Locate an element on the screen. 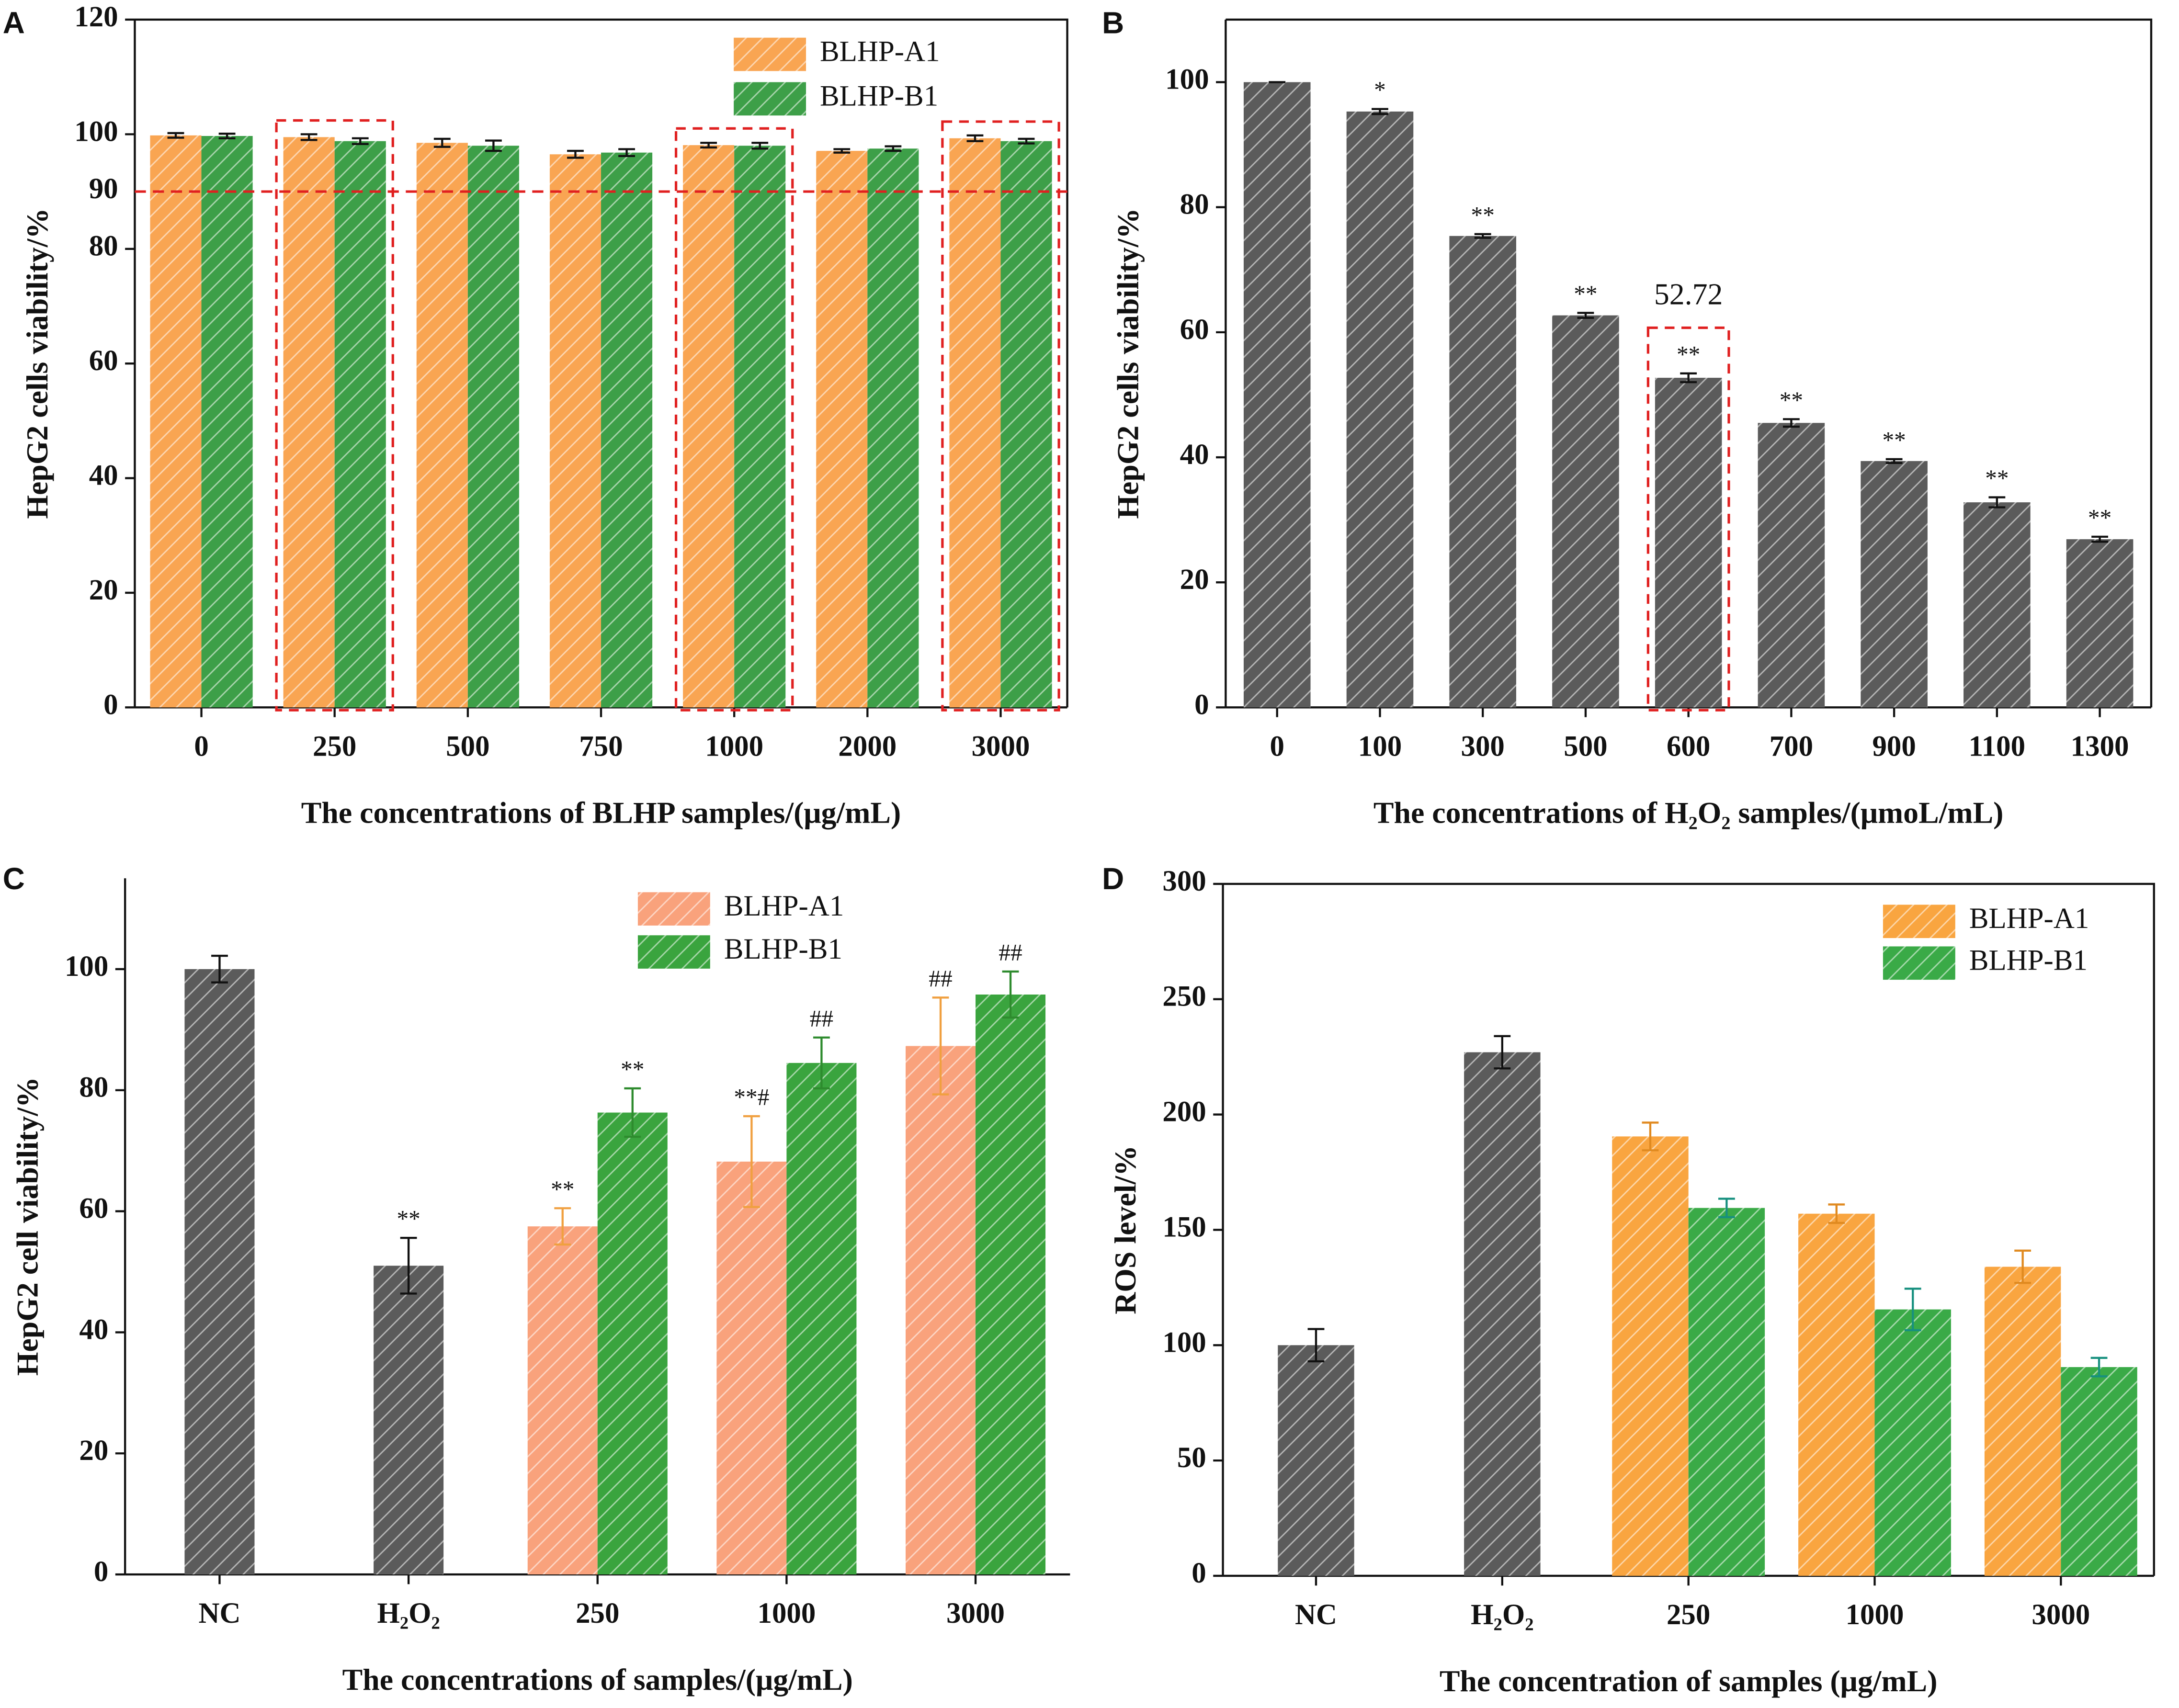  x-tick-label: 2000 is located at coordinates (867, 746).